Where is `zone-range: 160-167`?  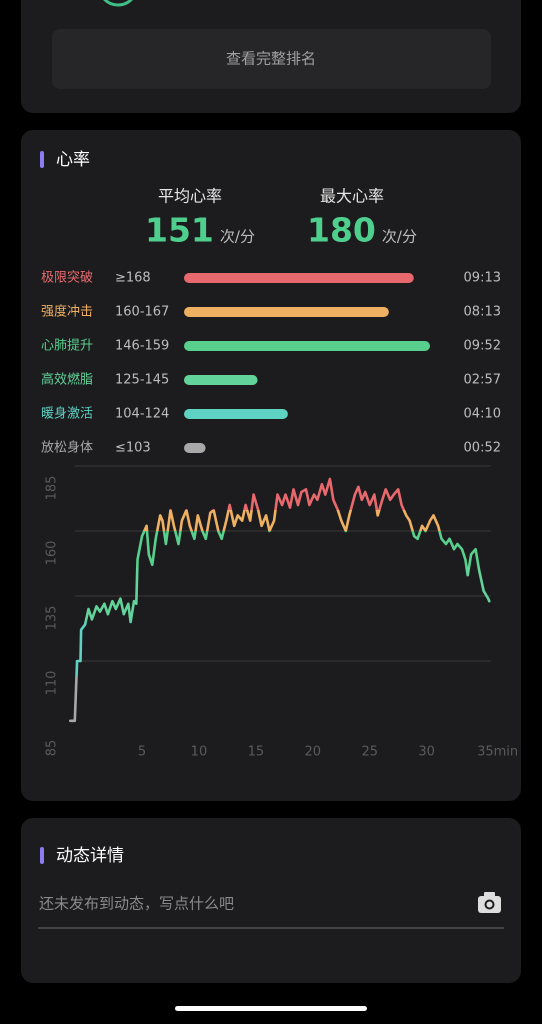 zone-range: 160-167 is located at coordinates (142, 312).